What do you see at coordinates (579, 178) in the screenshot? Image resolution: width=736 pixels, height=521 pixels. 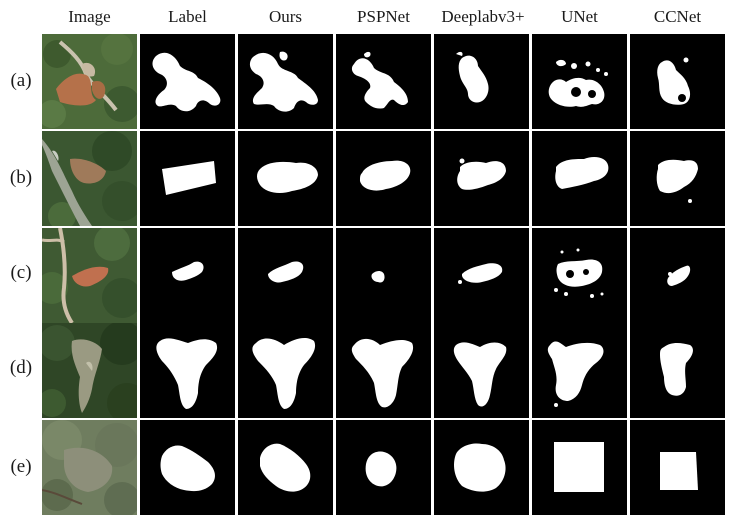 I see `mask-unet-b` at bounding box center [579, 178].